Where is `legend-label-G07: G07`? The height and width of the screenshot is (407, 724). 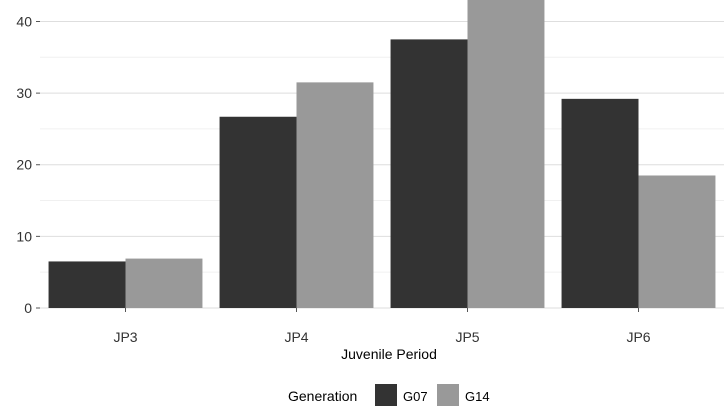 legend-label-G07: G07 is located at coordinates (415, 396).